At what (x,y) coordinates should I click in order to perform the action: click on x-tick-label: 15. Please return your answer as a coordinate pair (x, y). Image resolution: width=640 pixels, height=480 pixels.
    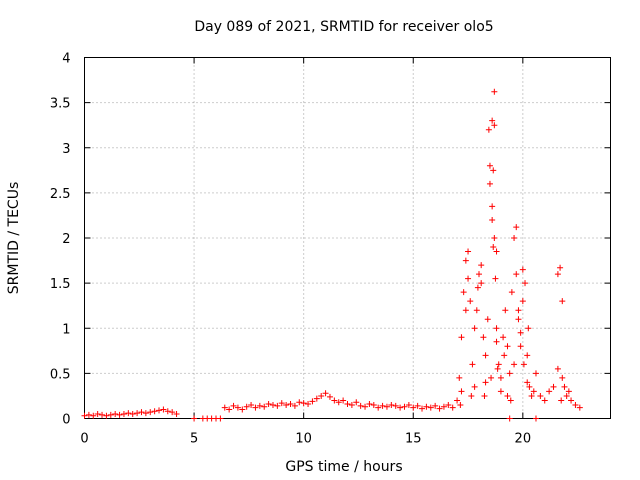
    Looking at the image, I should click on (413, 439).